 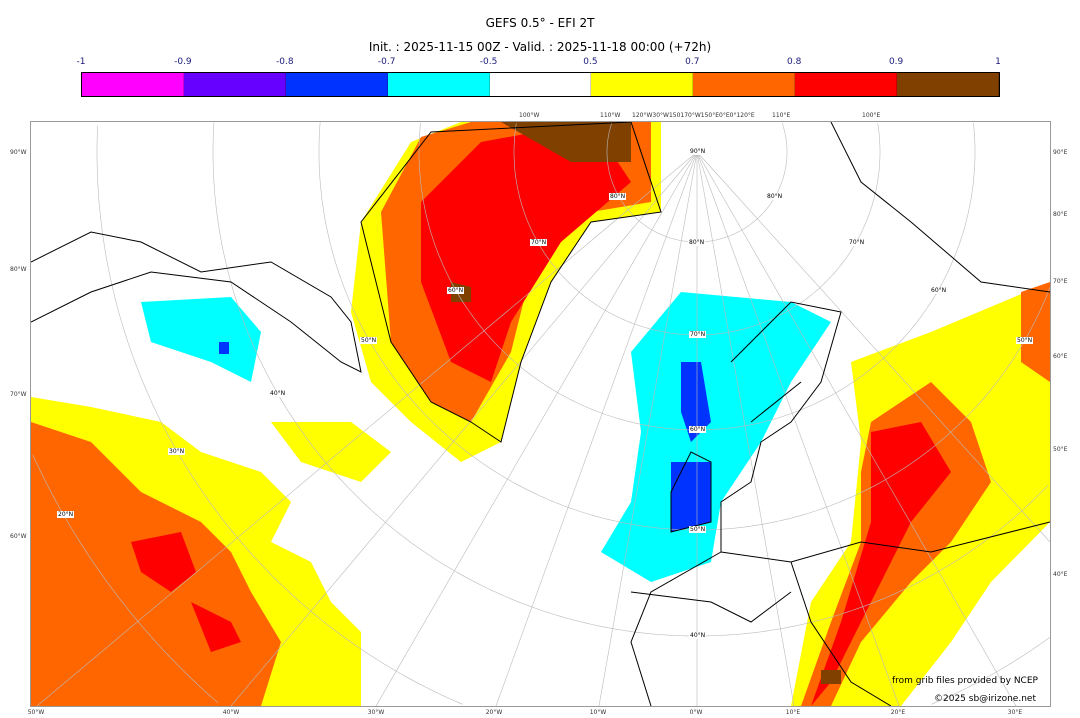 I want to click on anomaly-warm-italy-brown, so click(x=831, y=677).